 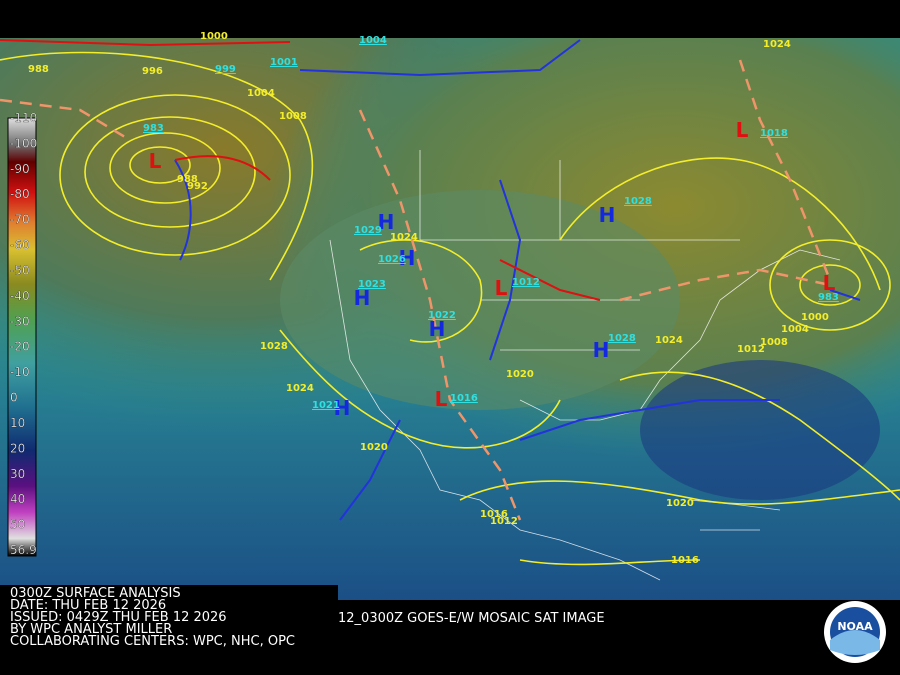 What do you see at coordinates (91, 629) in the screenshot?
I see `footer-line: BY WPC ANALYST MILLER` at bounding box center [91, 629].